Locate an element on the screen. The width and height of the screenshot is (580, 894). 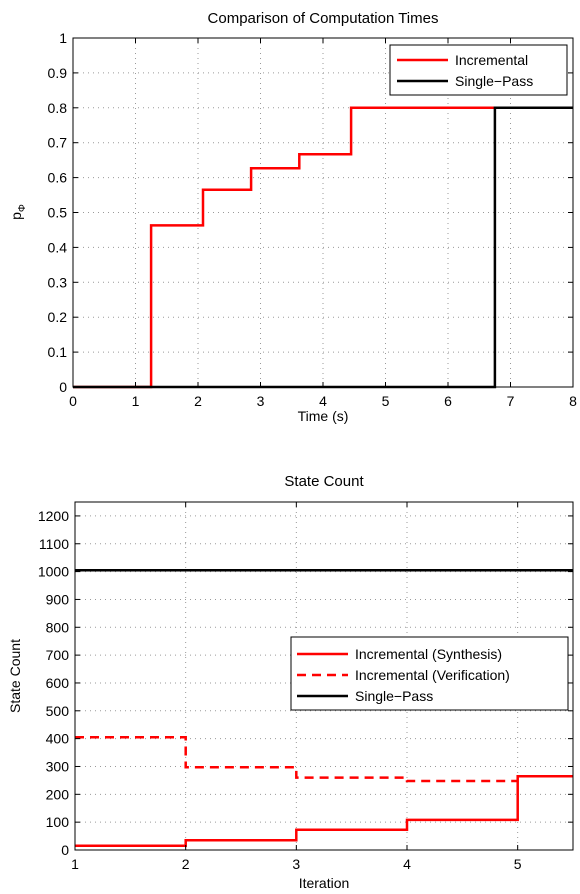
y-axis-label-subscript: Φ is located at coordinates (22, 208).